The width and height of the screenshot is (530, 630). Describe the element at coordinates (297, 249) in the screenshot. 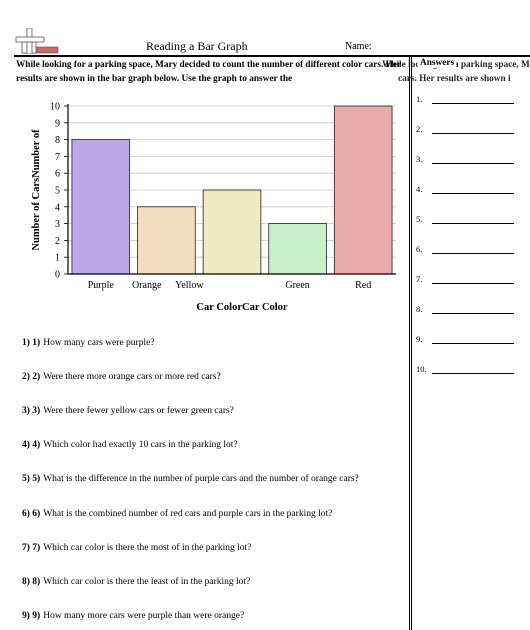

I see `bar-green` at that location.